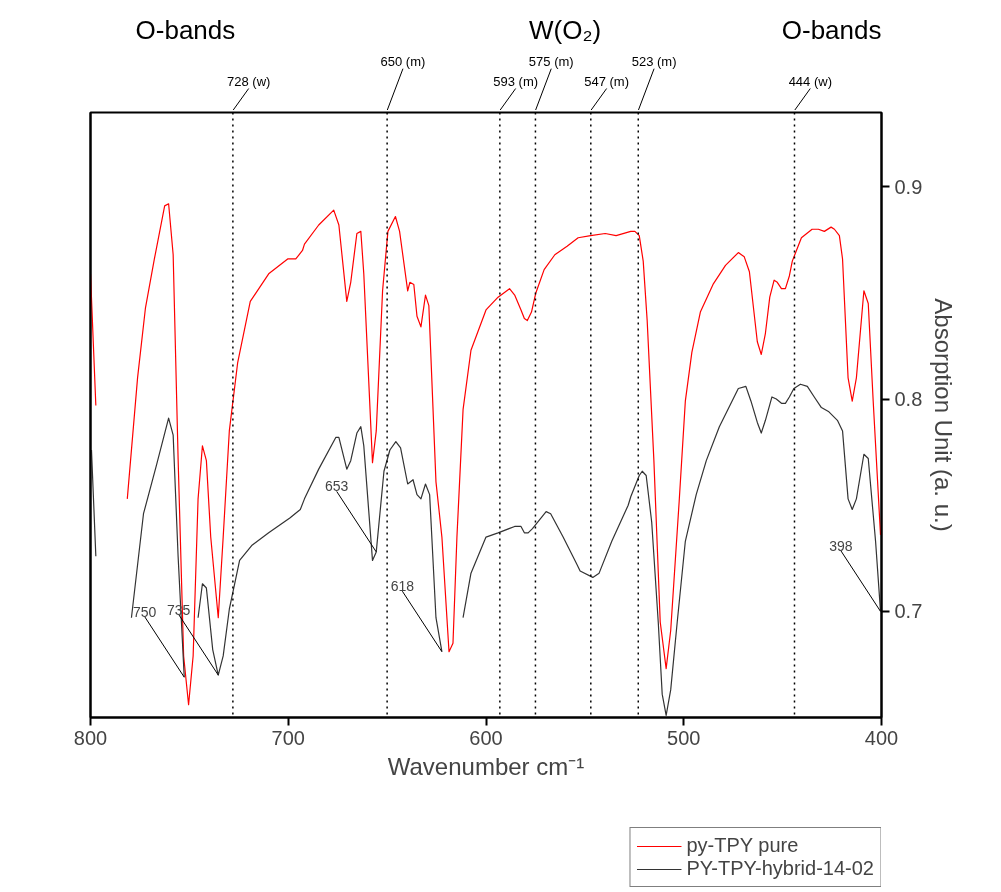  What do you see at coordinates (565, 29) in the screenshot?
I see `text: W(O₂)` at bounding box center [565, 29].